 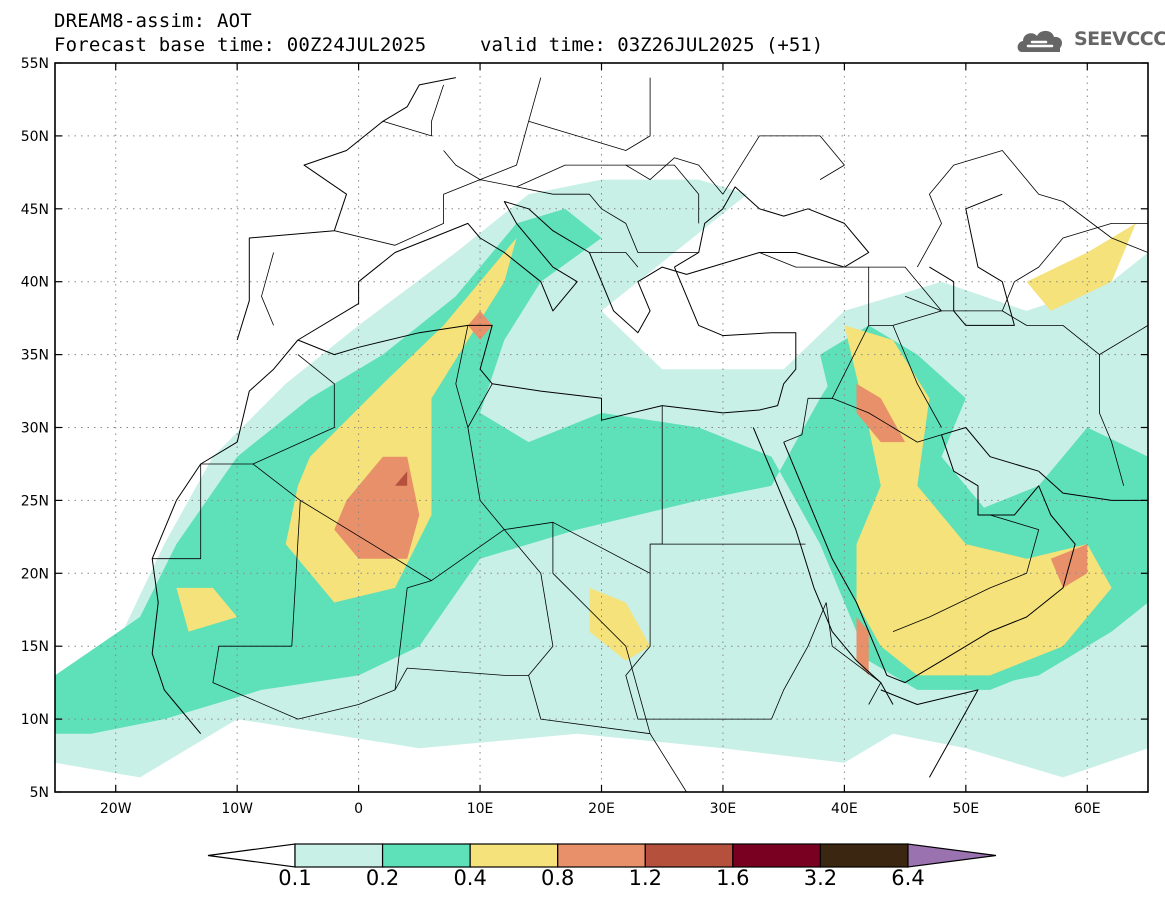 What do you see at coordinates (35, 356) in the screenshot?
I see `lat-label-4: 35N` at bounding box center [35, 356].